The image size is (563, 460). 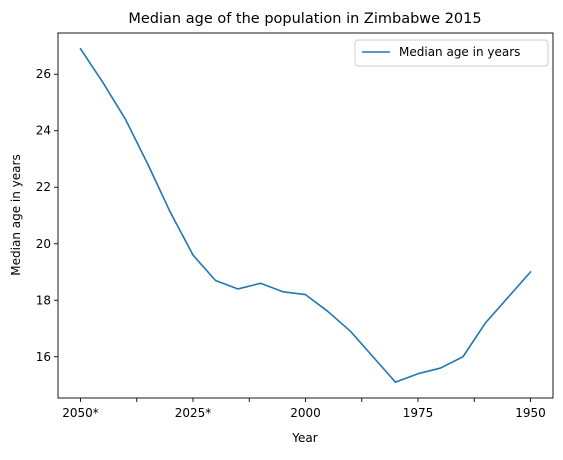 I want to click on x-tick-label: 2000, so click(x=305, y=413).